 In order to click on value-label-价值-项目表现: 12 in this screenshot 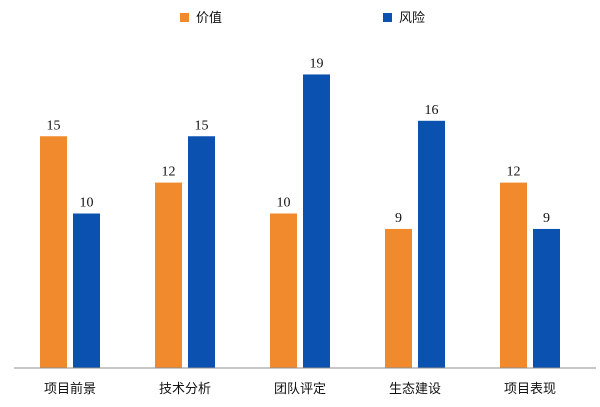, I will do `click(514, 172)`.